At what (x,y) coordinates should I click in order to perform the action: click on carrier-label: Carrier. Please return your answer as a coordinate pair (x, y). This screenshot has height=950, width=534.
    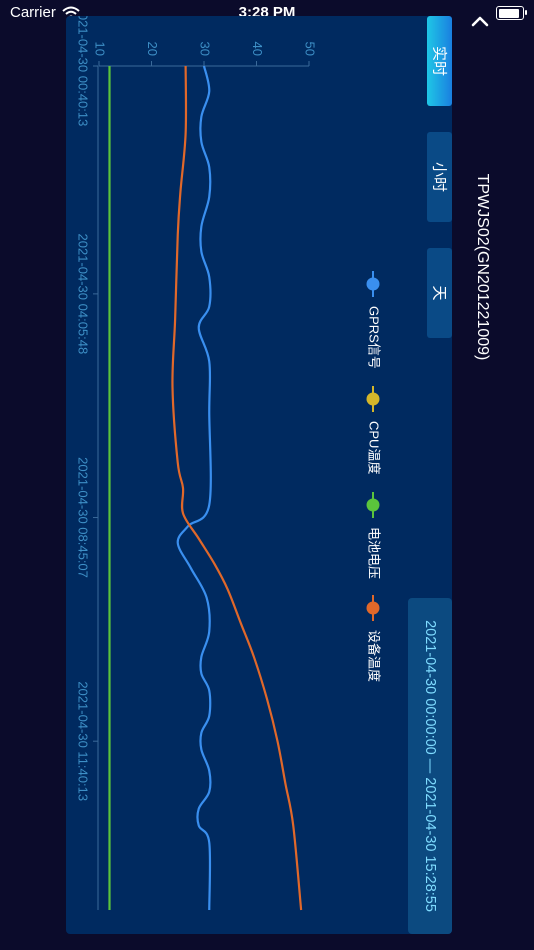
    Looking at the image, I should click on (33, 12).